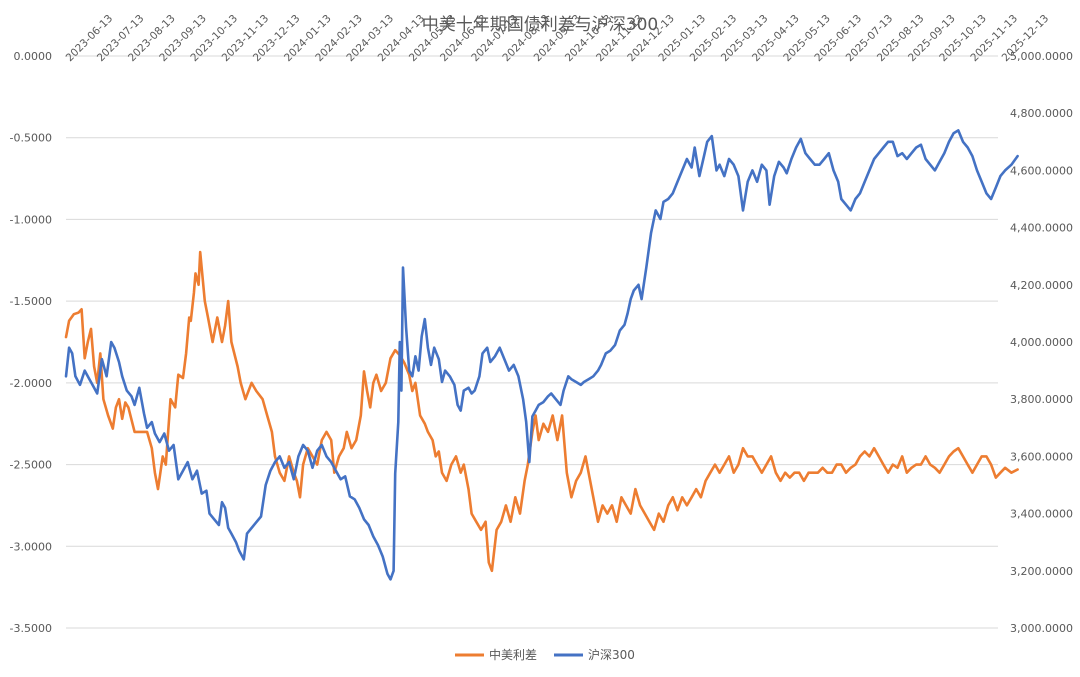 Image resolution: width=1080 pixels, height=677 pixels. What do you see at coordinates (545, 654) in the screenshot?
I see `legend: 中美利差 沪深300` at bounding box center [545, 654].